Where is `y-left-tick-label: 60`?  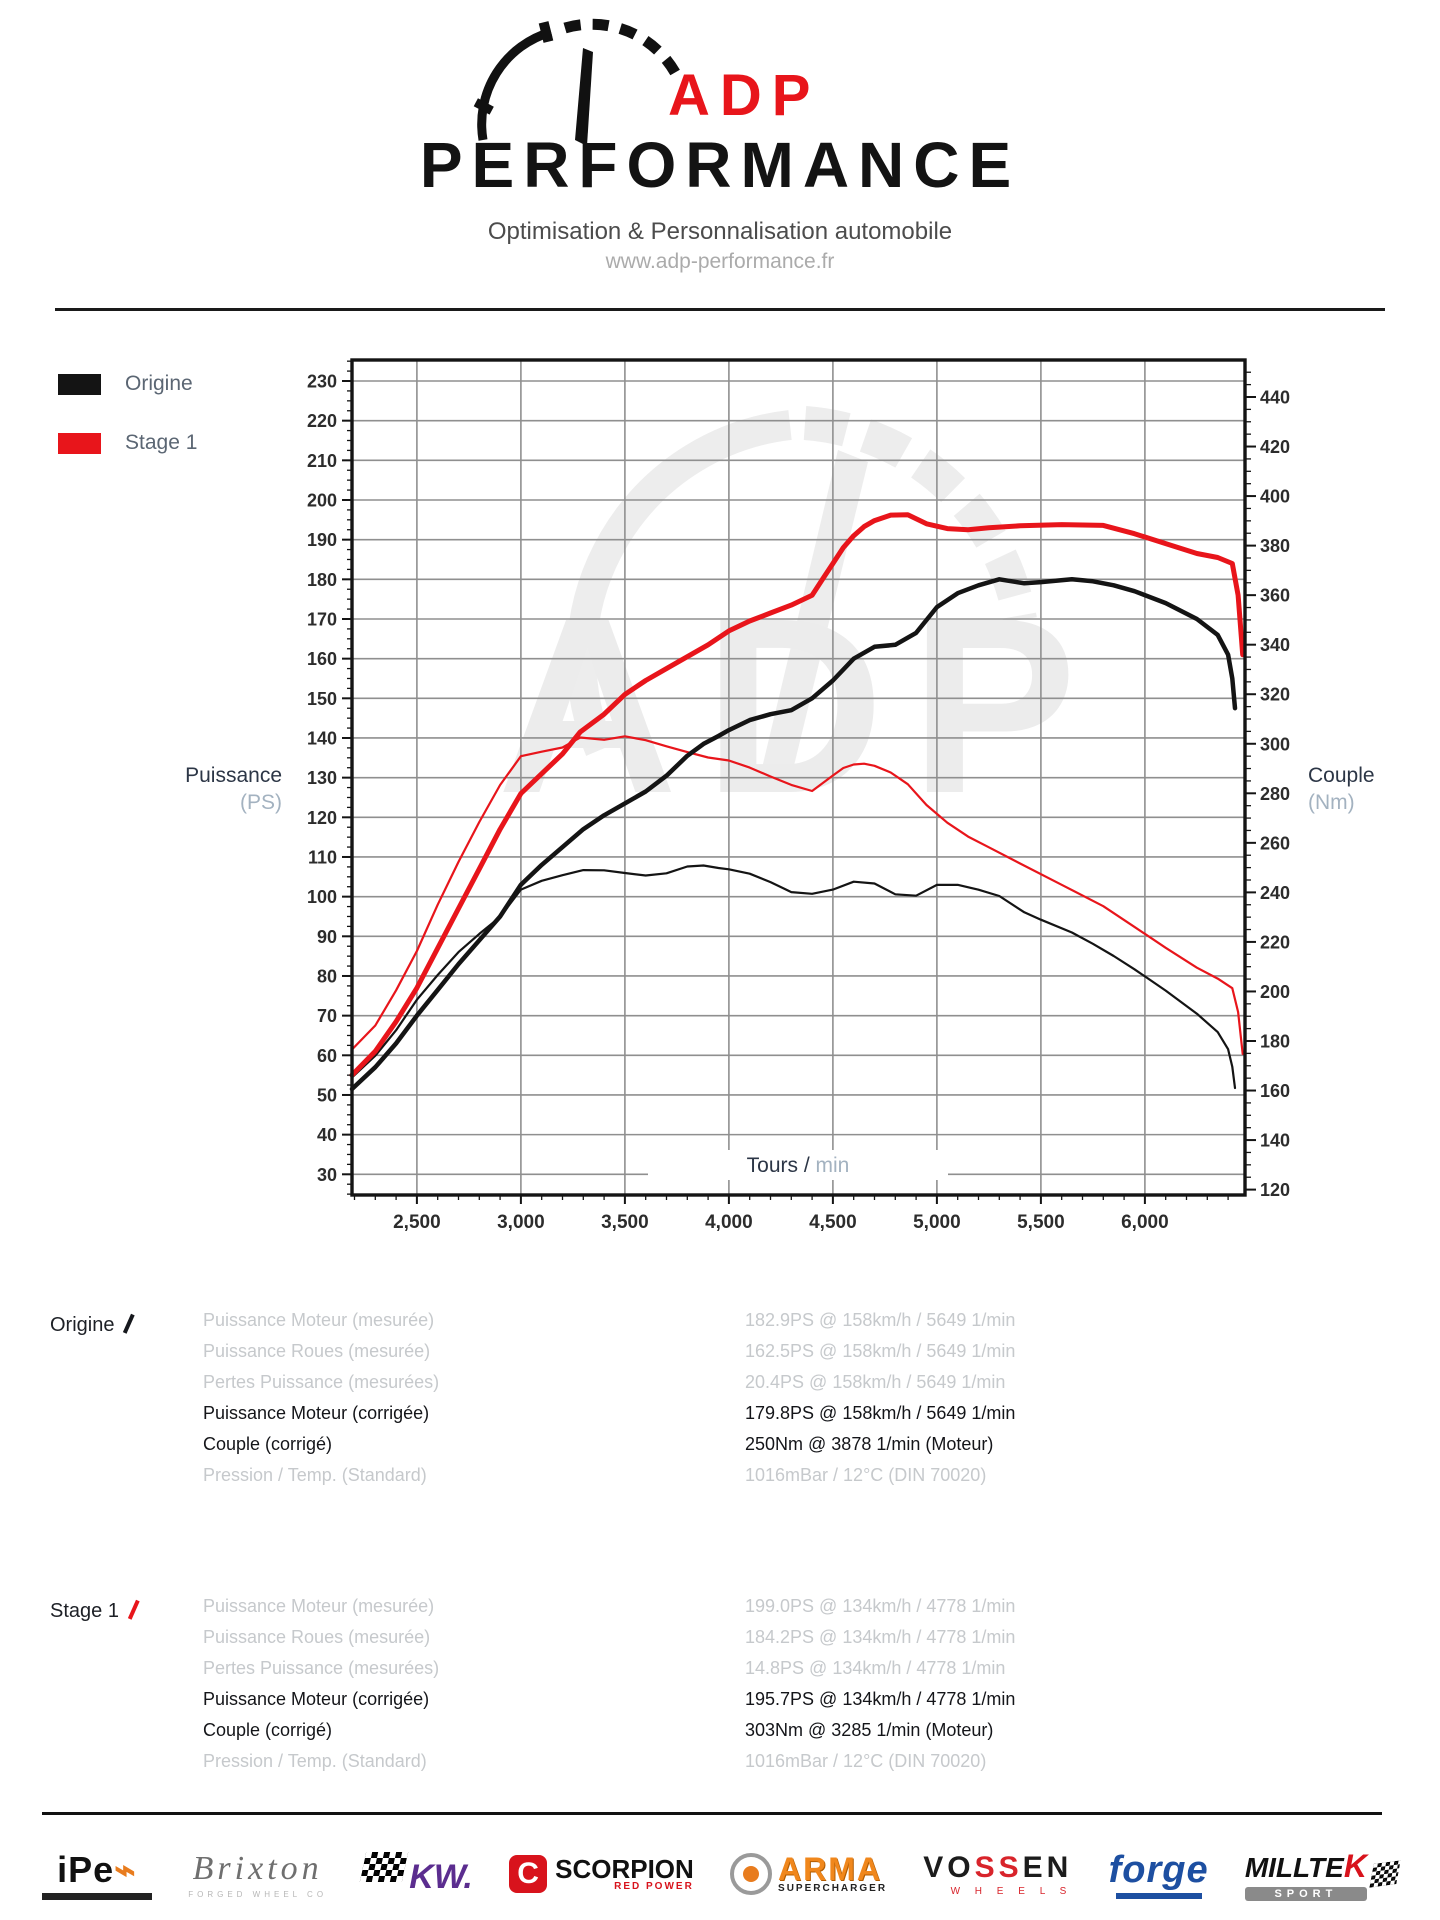 y-left-tick-label: 60 is located at coordinates (327, 1056).